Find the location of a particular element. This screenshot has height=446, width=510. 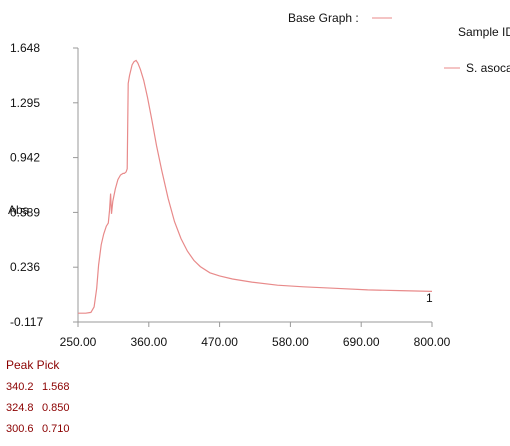

peak-wavelength: 340.2 is located at coordinates (20, 387).